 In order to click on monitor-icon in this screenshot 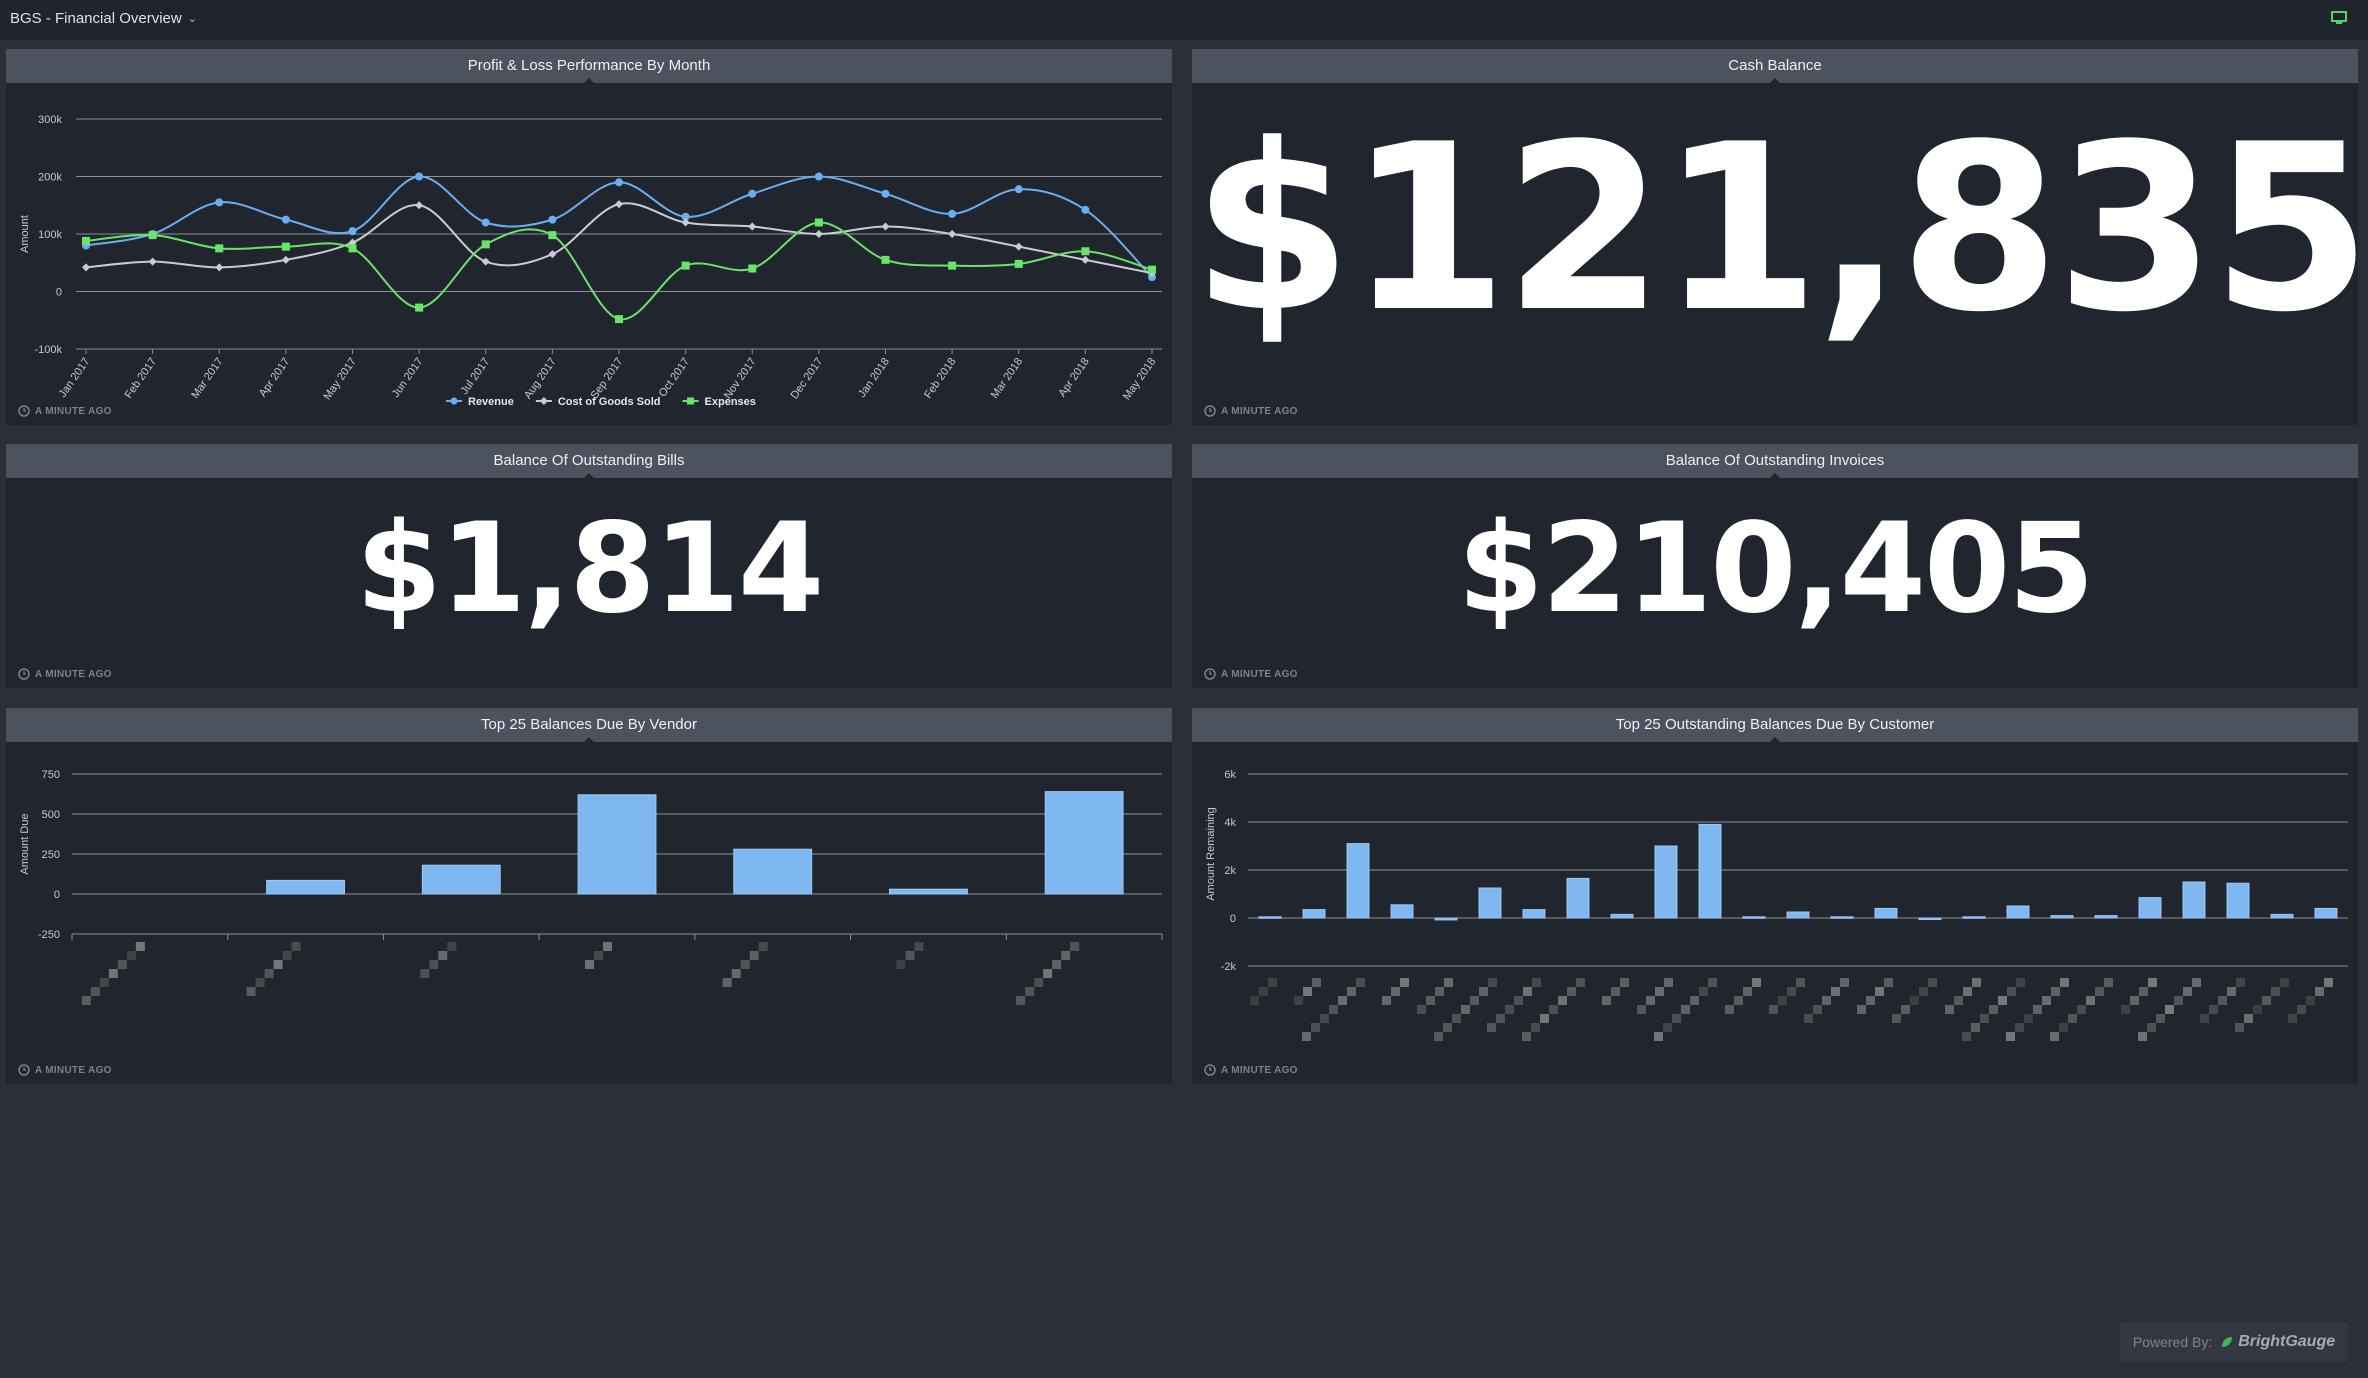, I will do `click(2339, 18)`.